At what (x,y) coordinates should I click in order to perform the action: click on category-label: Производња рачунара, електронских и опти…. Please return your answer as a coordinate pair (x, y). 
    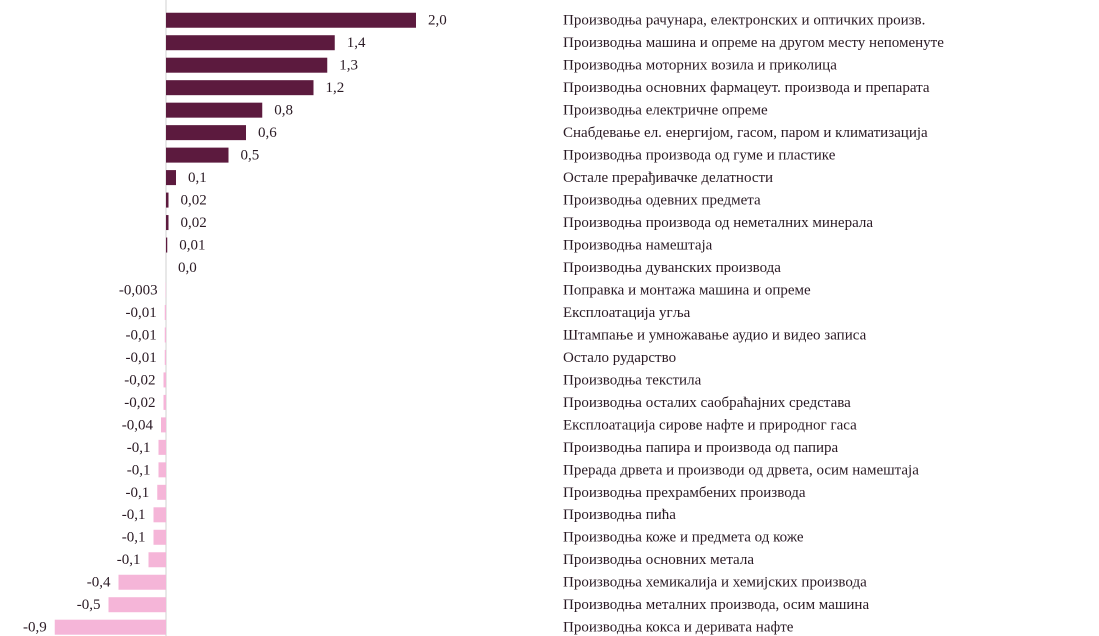
    Looking at the image, I should click on (744, 21).